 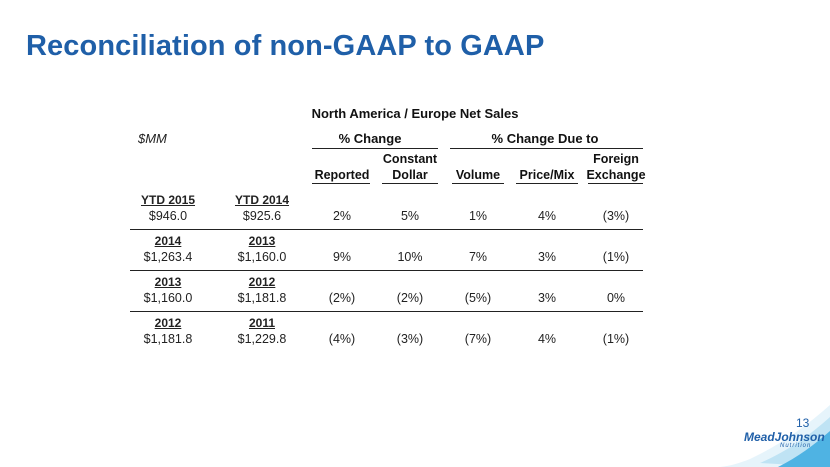 What do you see at coordinates (168, 298) in the screenshot?
I see `row-2-value-a: $1,160.0` at bounding box center [168, 298].